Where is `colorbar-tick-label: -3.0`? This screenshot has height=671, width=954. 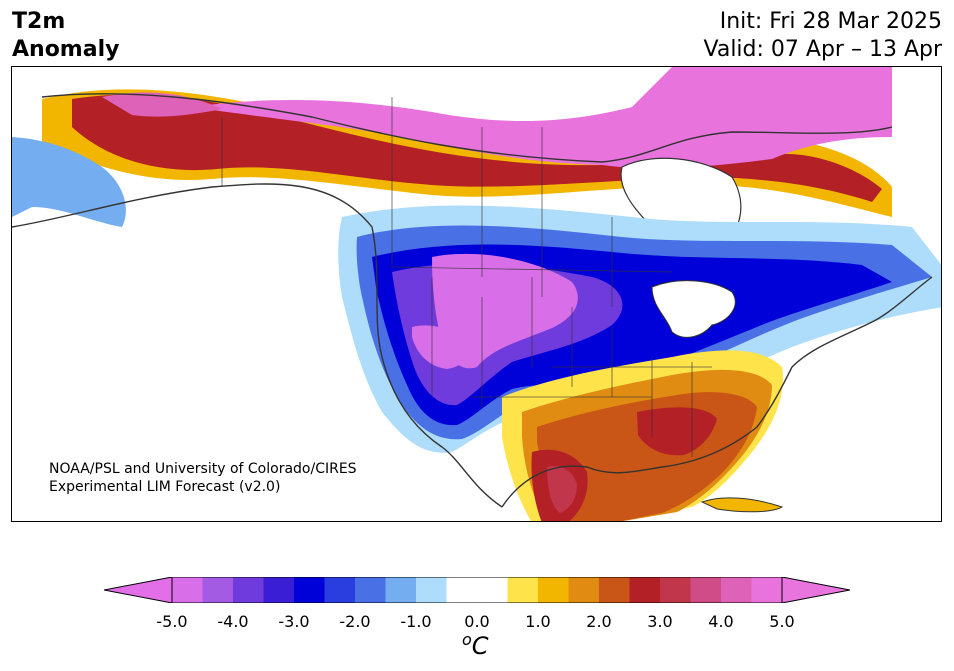
colorbar-tick-label: -3.0 is located at coordinates (294, 621).